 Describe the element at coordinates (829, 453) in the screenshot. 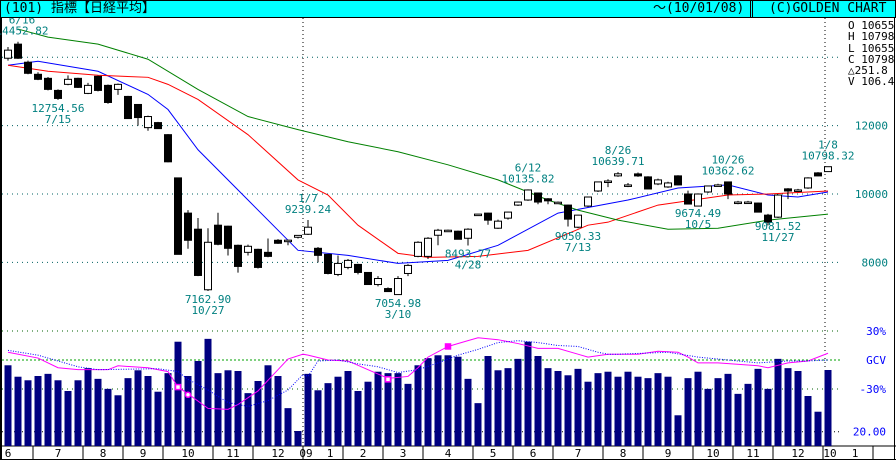

I see `month-label: 10` at that location.